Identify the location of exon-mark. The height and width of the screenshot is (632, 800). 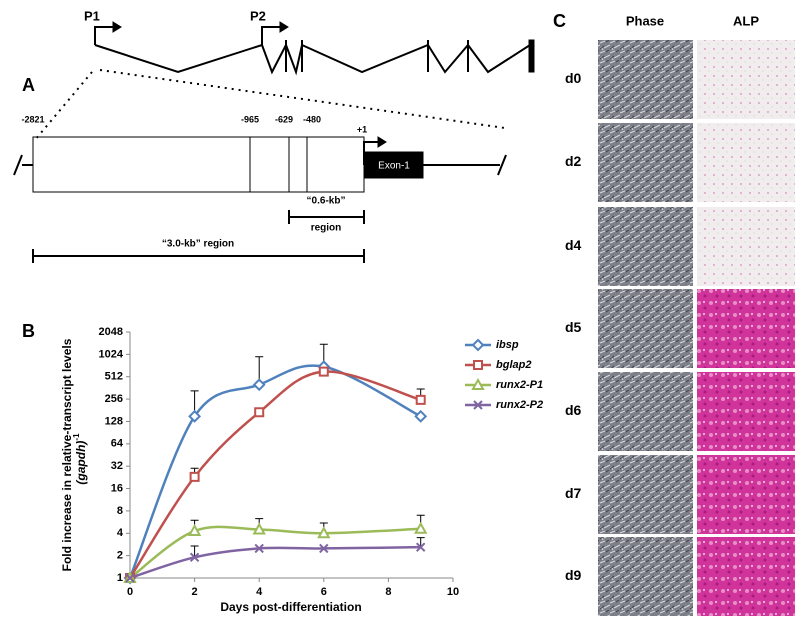
(531, 56).